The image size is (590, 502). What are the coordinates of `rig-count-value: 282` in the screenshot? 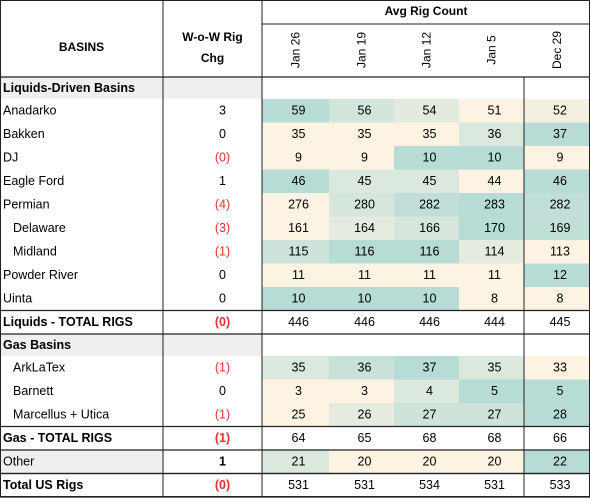 It's located at (429, 205).